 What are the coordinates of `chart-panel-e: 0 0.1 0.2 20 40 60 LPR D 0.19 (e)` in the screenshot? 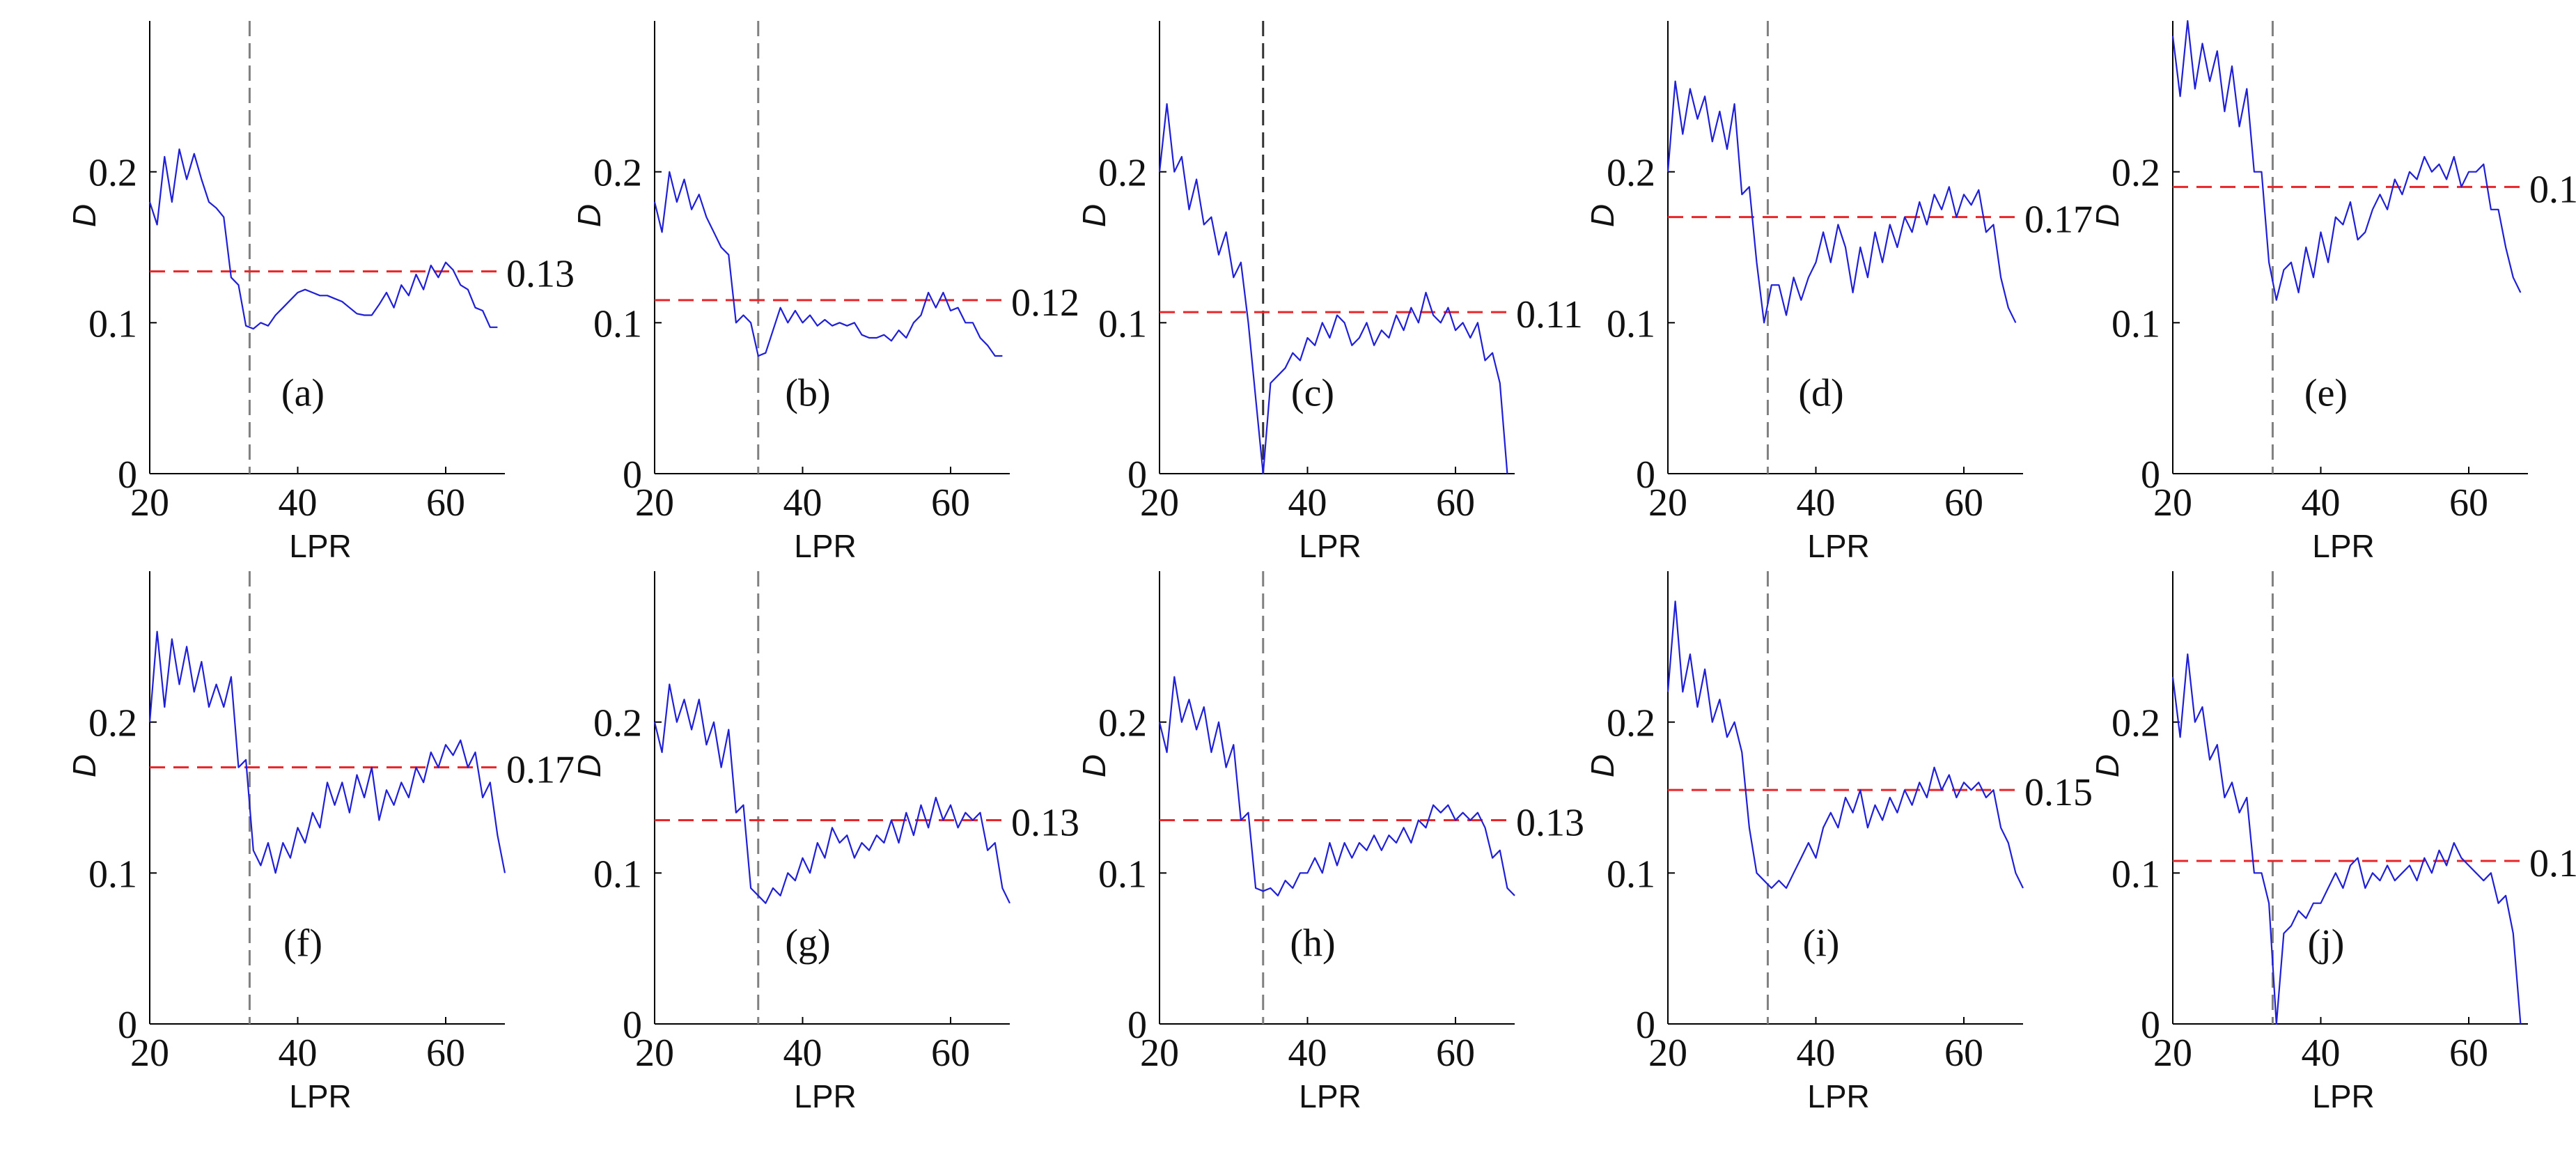 It's located at (2332, 292).